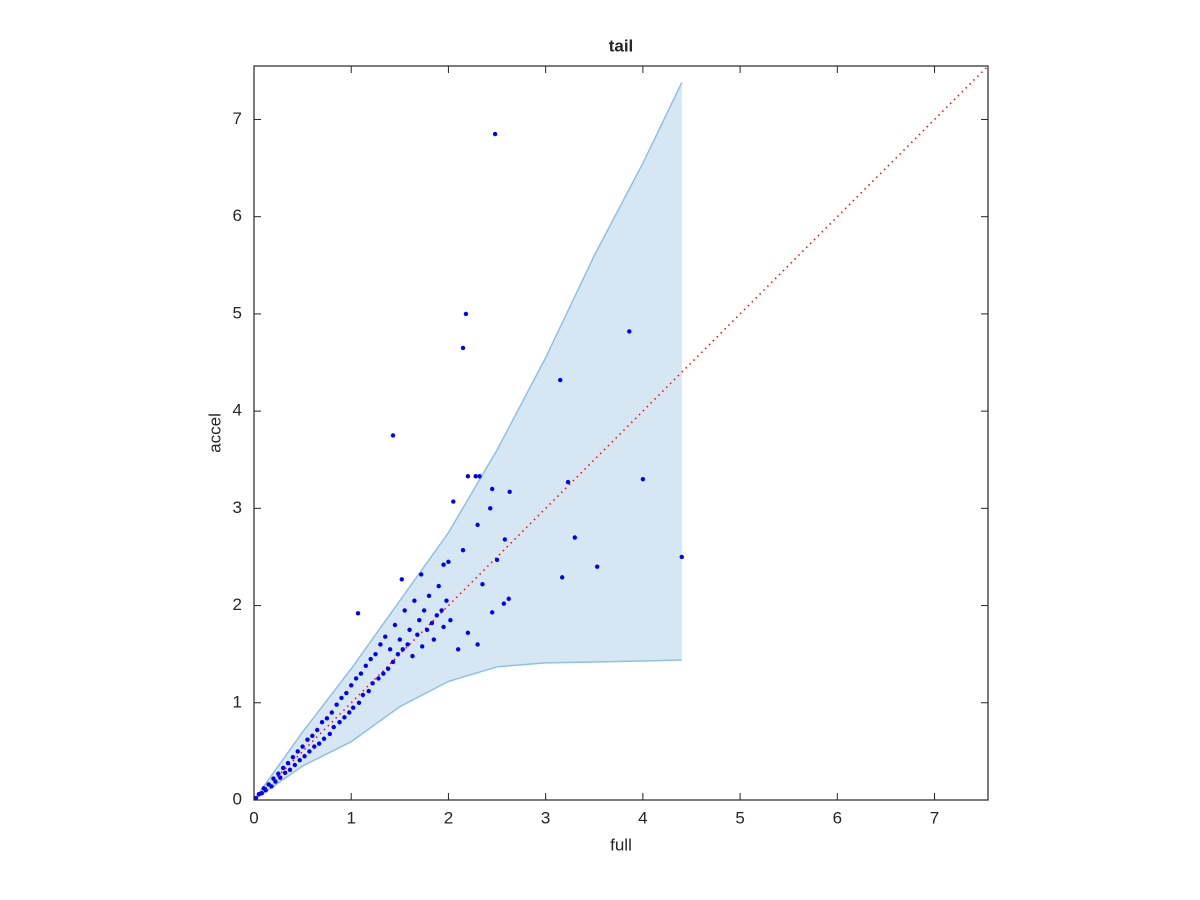  I want to click on y-tick-label: 7, so click(237, 118).